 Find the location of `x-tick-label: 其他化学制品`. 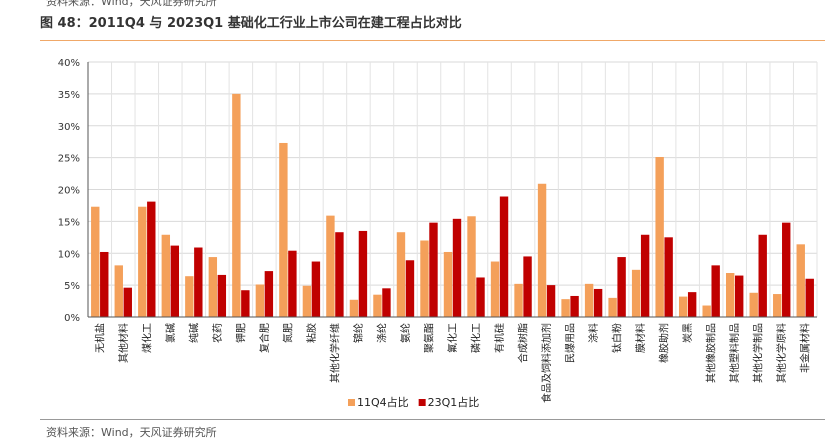

x-tick-label: 其他化学制品 is located at coordinates (758, 353).